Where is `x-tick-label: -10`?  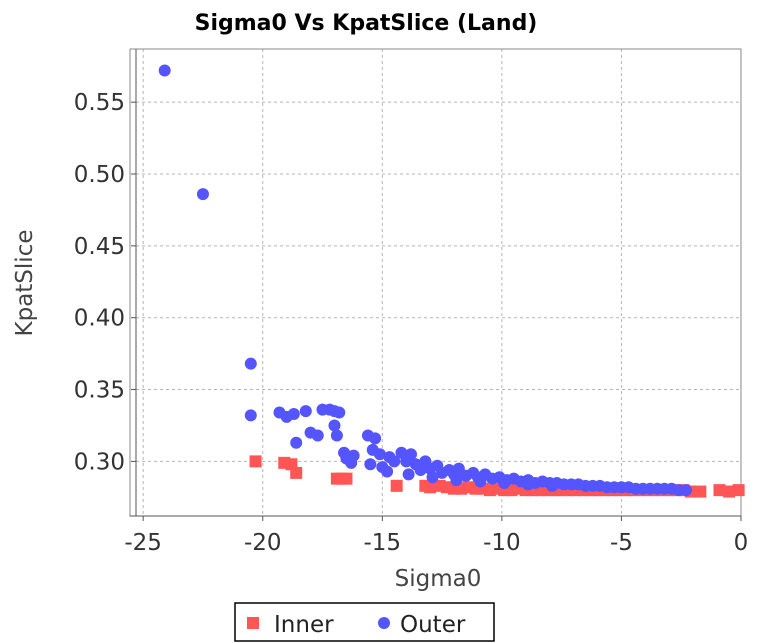
x-tick-label: -10 is located at coordinates (502, 543).